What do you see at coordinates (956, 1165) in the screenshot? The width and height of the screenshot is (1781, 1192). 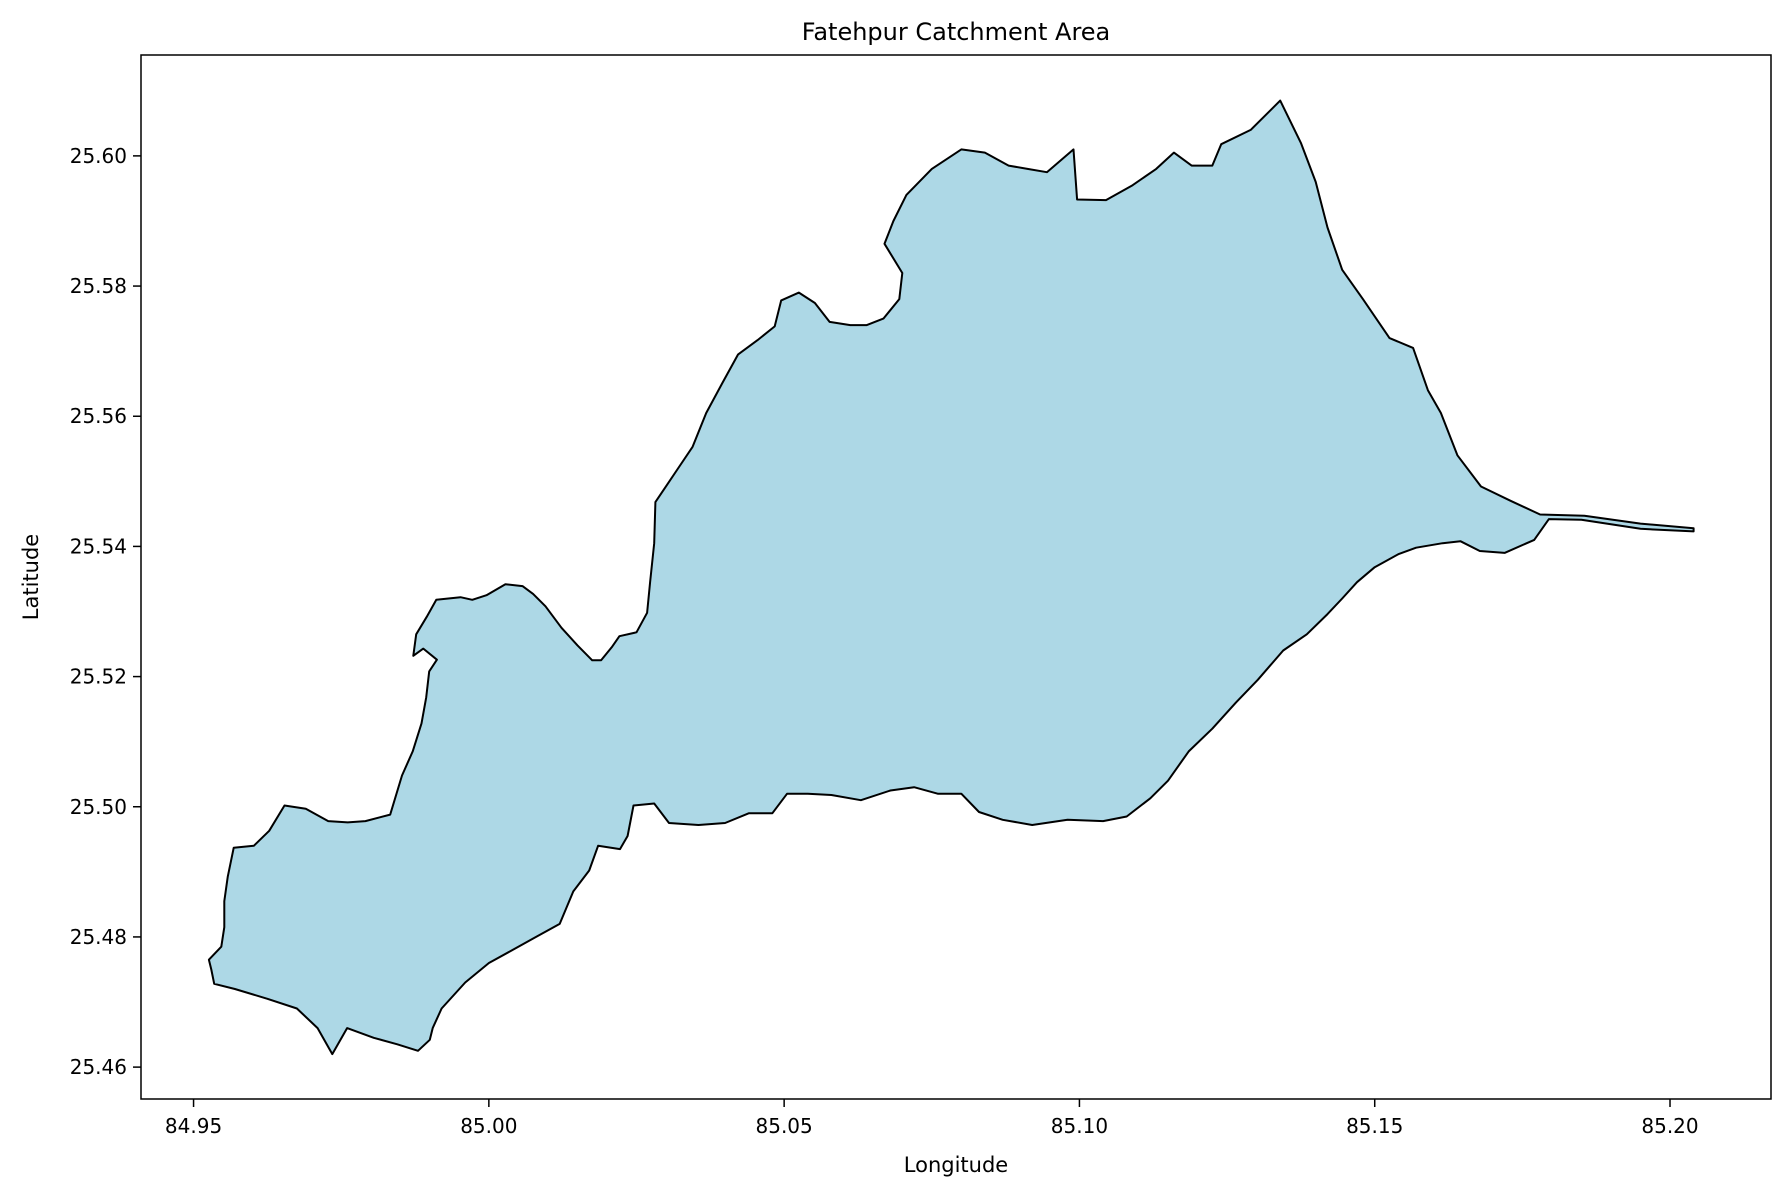 I see `x-axis-label: Longitude` at bounding box center [956, 1165].